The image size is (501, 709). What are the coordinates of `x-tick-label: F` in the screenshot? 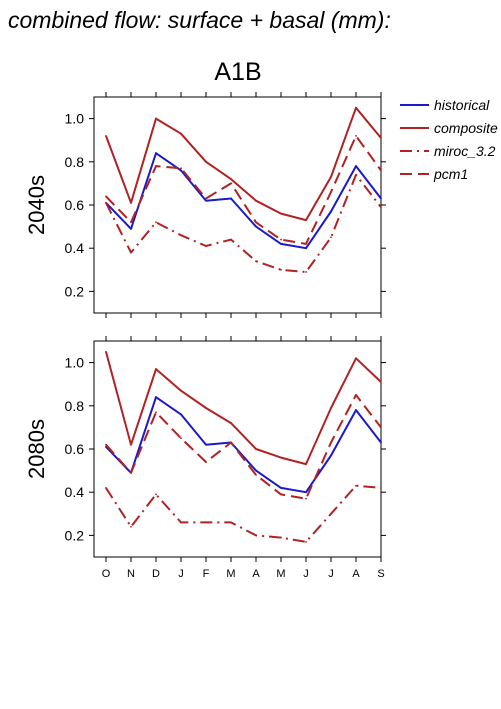 It's located at (206, 574).